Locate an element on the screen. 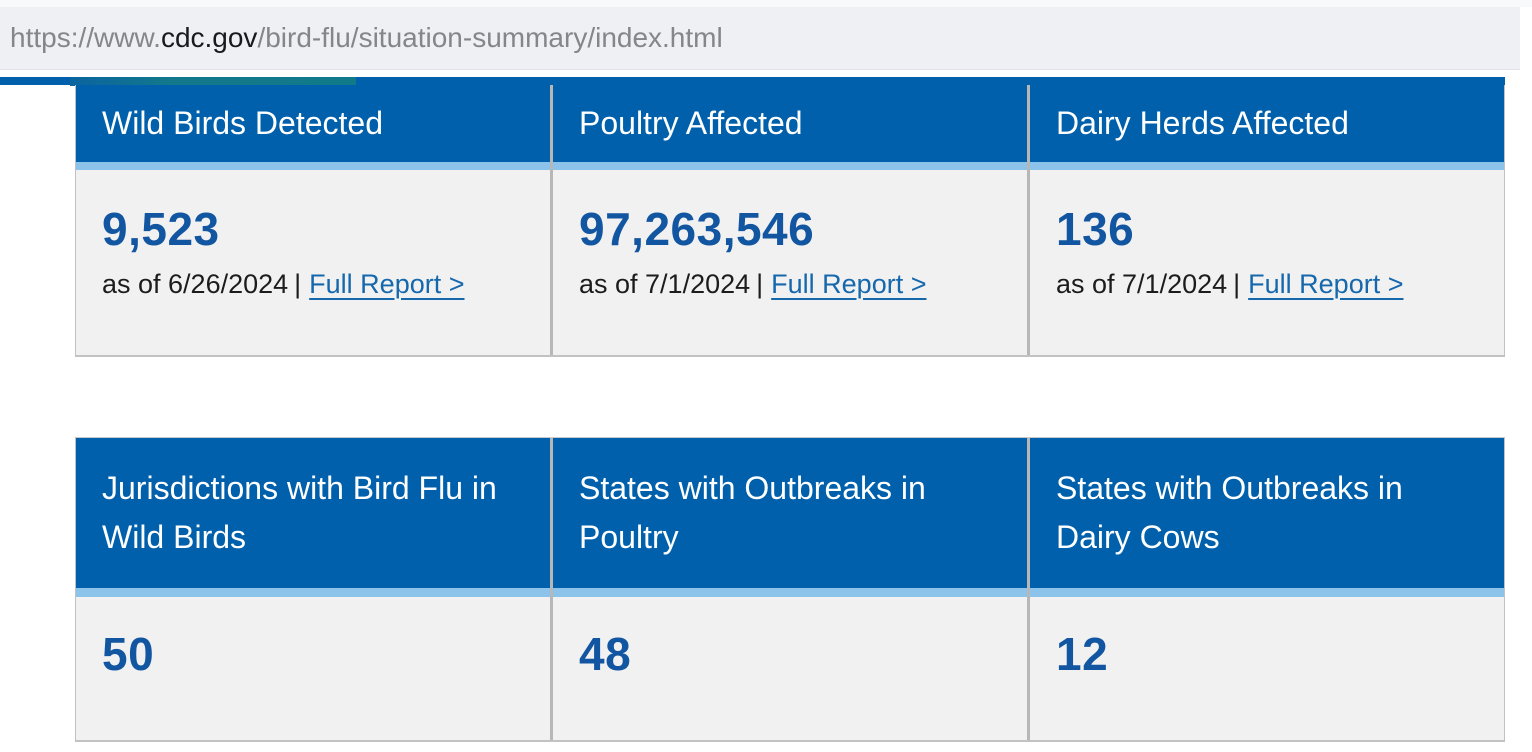 This screenshot has width=1532, height=752. stat-card-body: 97,263,546 as of 7/1/2024 | Full Report > is located at coordinates (790, 262).